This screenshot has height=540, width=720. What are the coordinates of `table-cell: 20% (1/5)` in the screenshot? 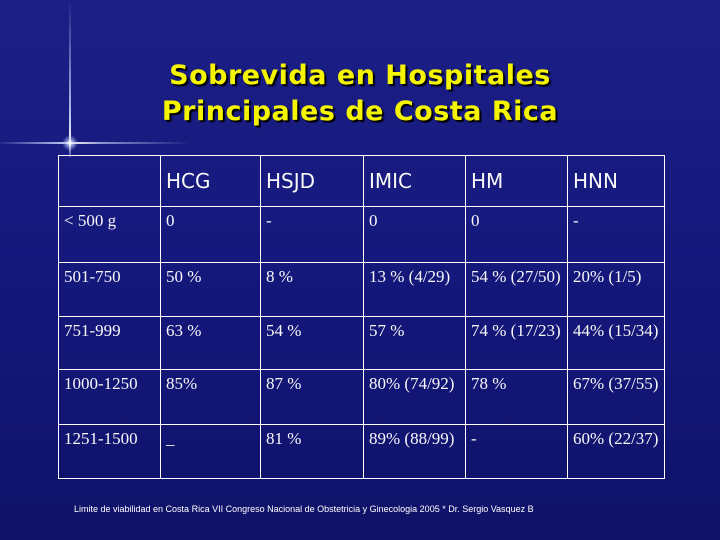 It's located at (616, 289).